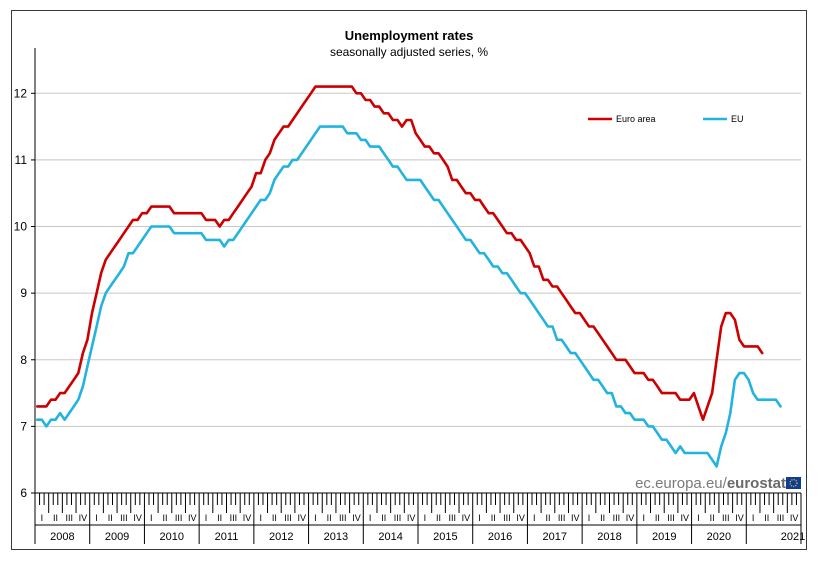 The image size is (819, 561). I want to click on eu-flag-icon, so click(793, 483).